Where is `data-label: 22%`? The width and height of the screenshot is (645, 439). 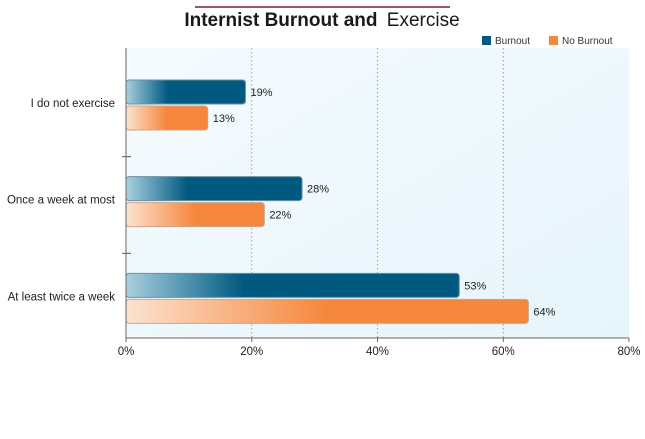 data-label: 22% is located at coordinates (280, 216).